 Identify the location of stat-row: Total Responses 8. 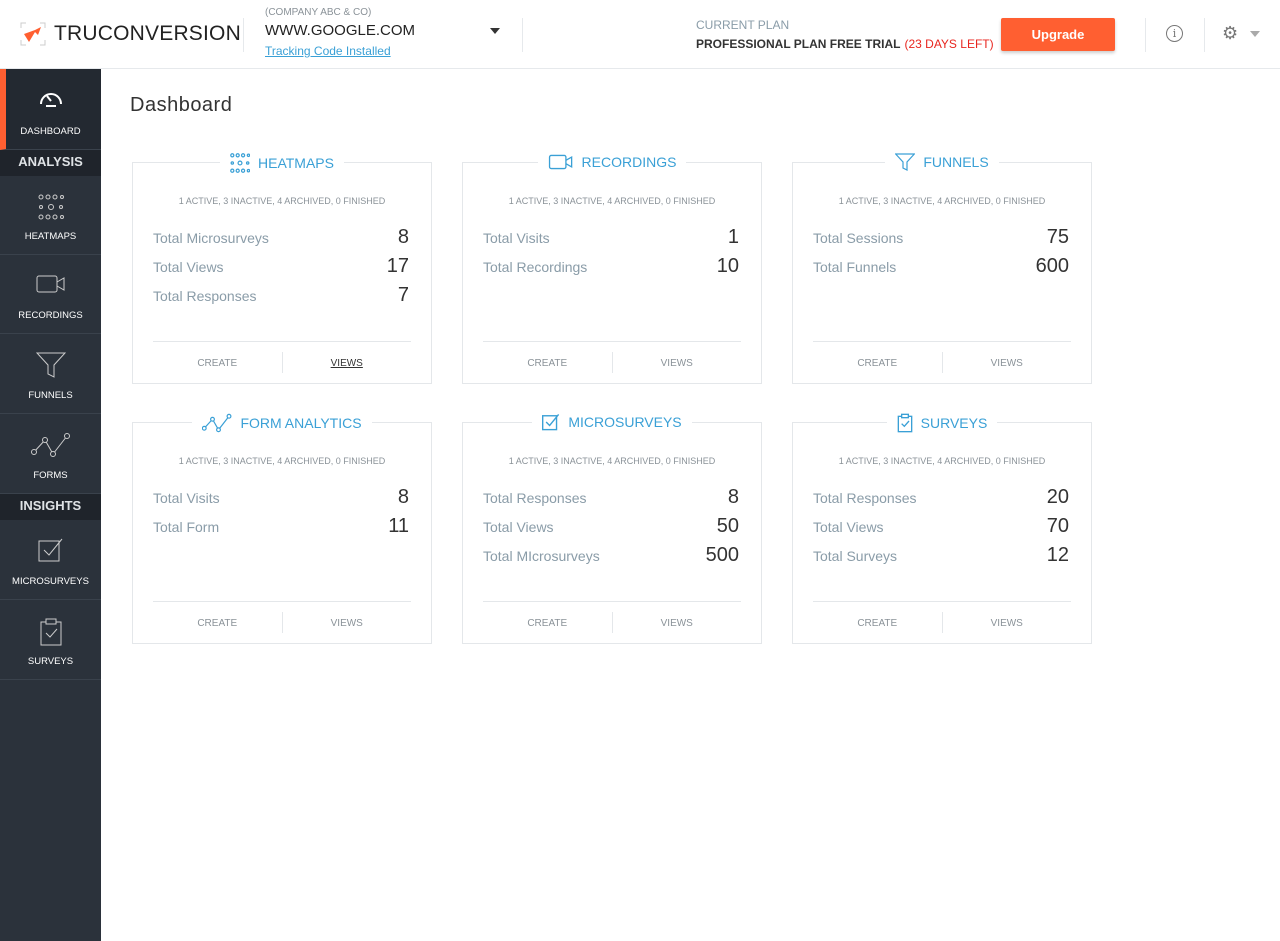
(611, 497).